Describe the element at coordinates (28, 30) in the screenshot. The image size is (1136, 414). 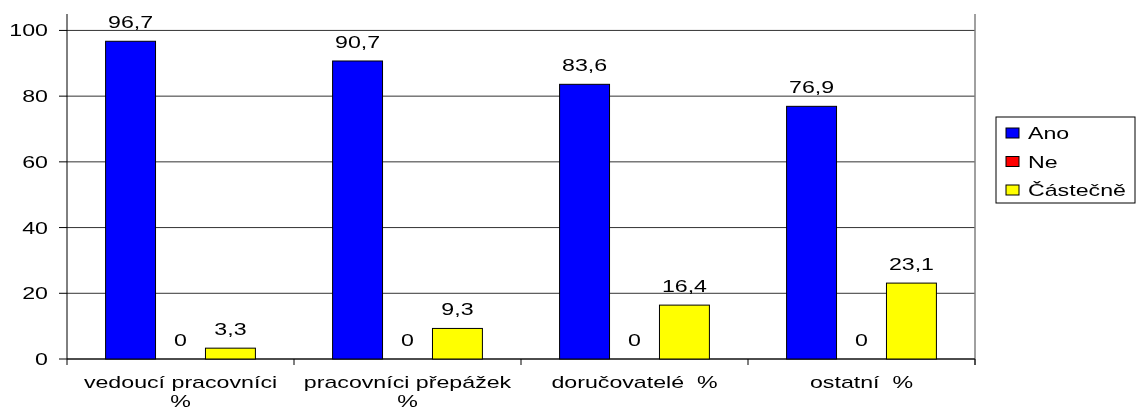
I see `y-tick-label: 100` at that location.